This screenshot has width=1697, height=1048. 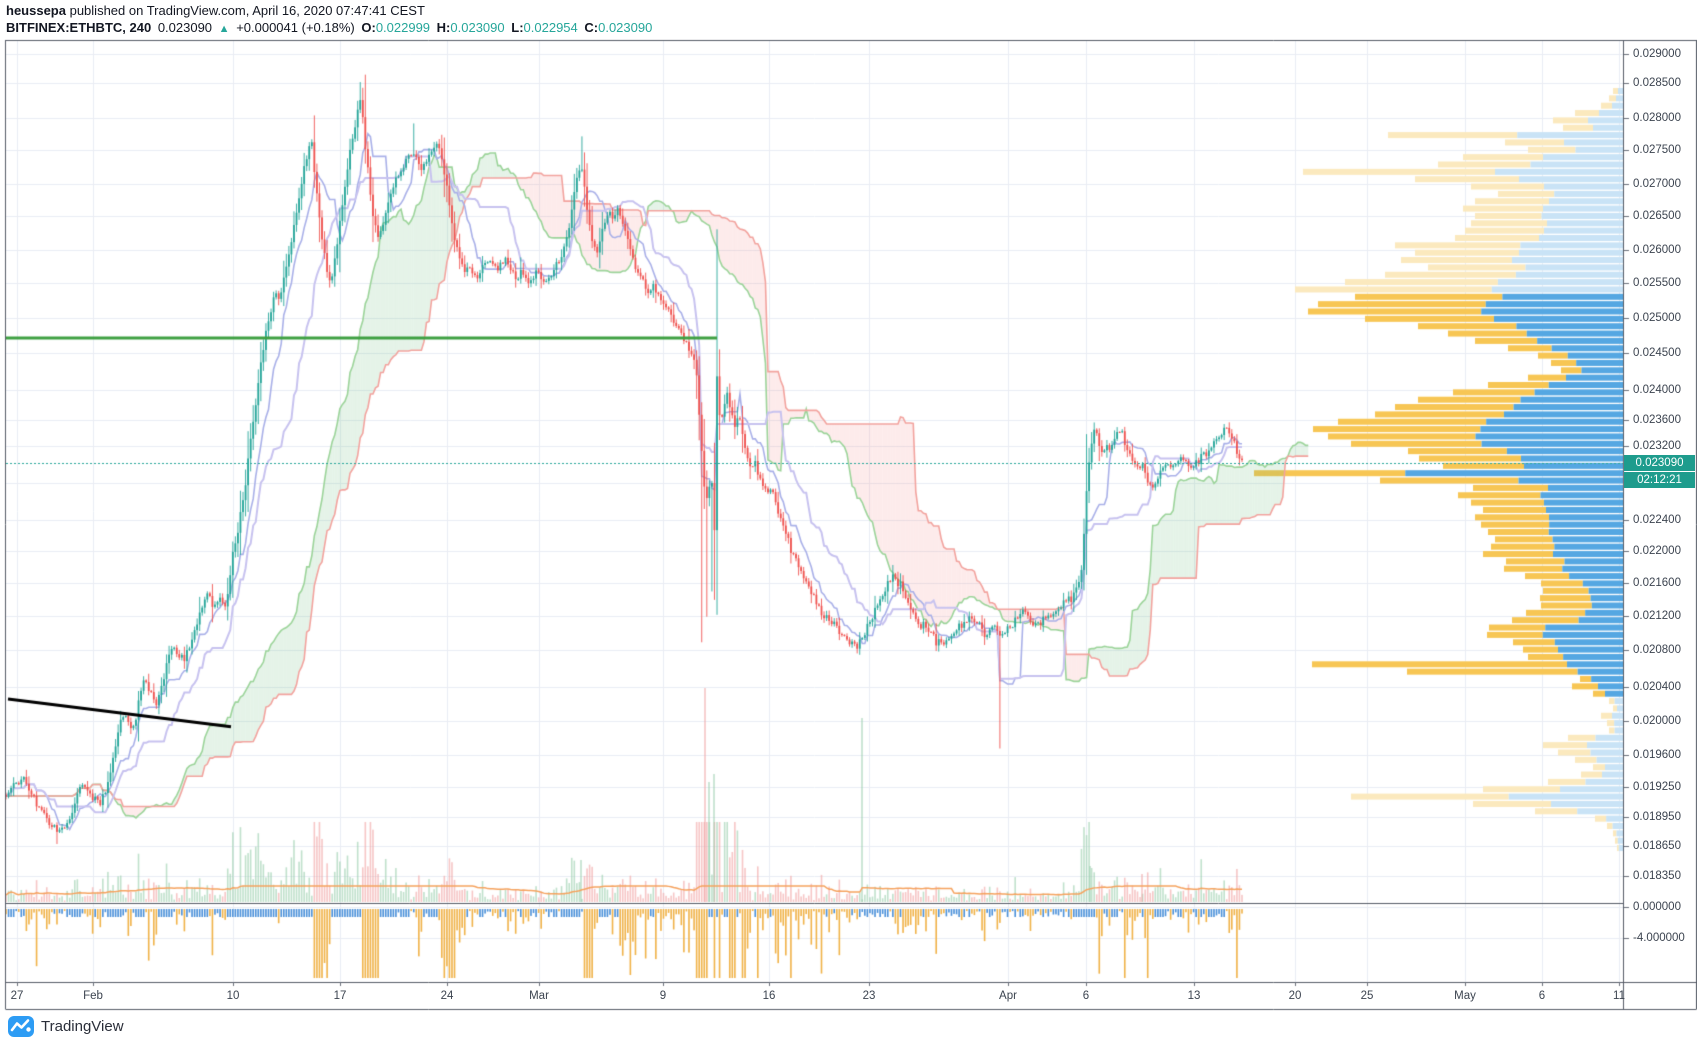 What do you see at coordinates (224, 29) in the screenshot?
I see `up-arrow-icon: ▲` at bounding box center [224, 29].